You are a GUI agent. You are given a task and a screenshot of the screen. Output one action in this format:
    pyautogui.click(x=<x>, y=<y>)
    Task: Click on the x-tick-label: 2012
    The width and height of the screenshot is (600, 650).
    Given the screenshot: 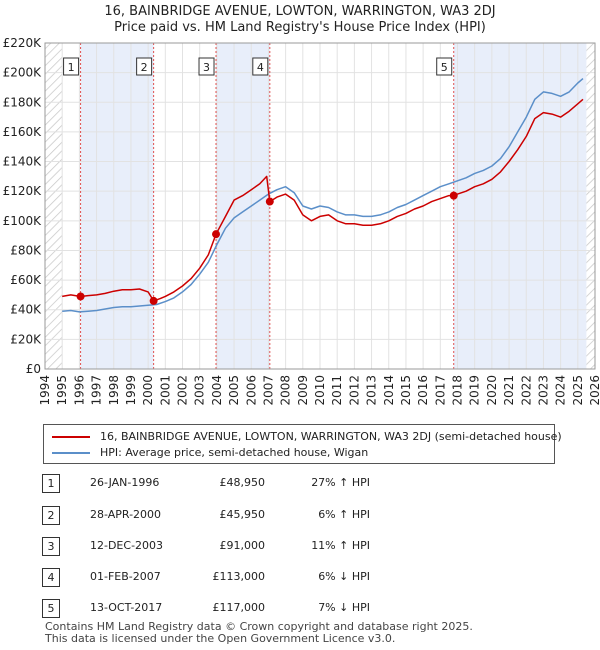 What is the action you would take?
    pyautogui.click(x=354, y=390)
    